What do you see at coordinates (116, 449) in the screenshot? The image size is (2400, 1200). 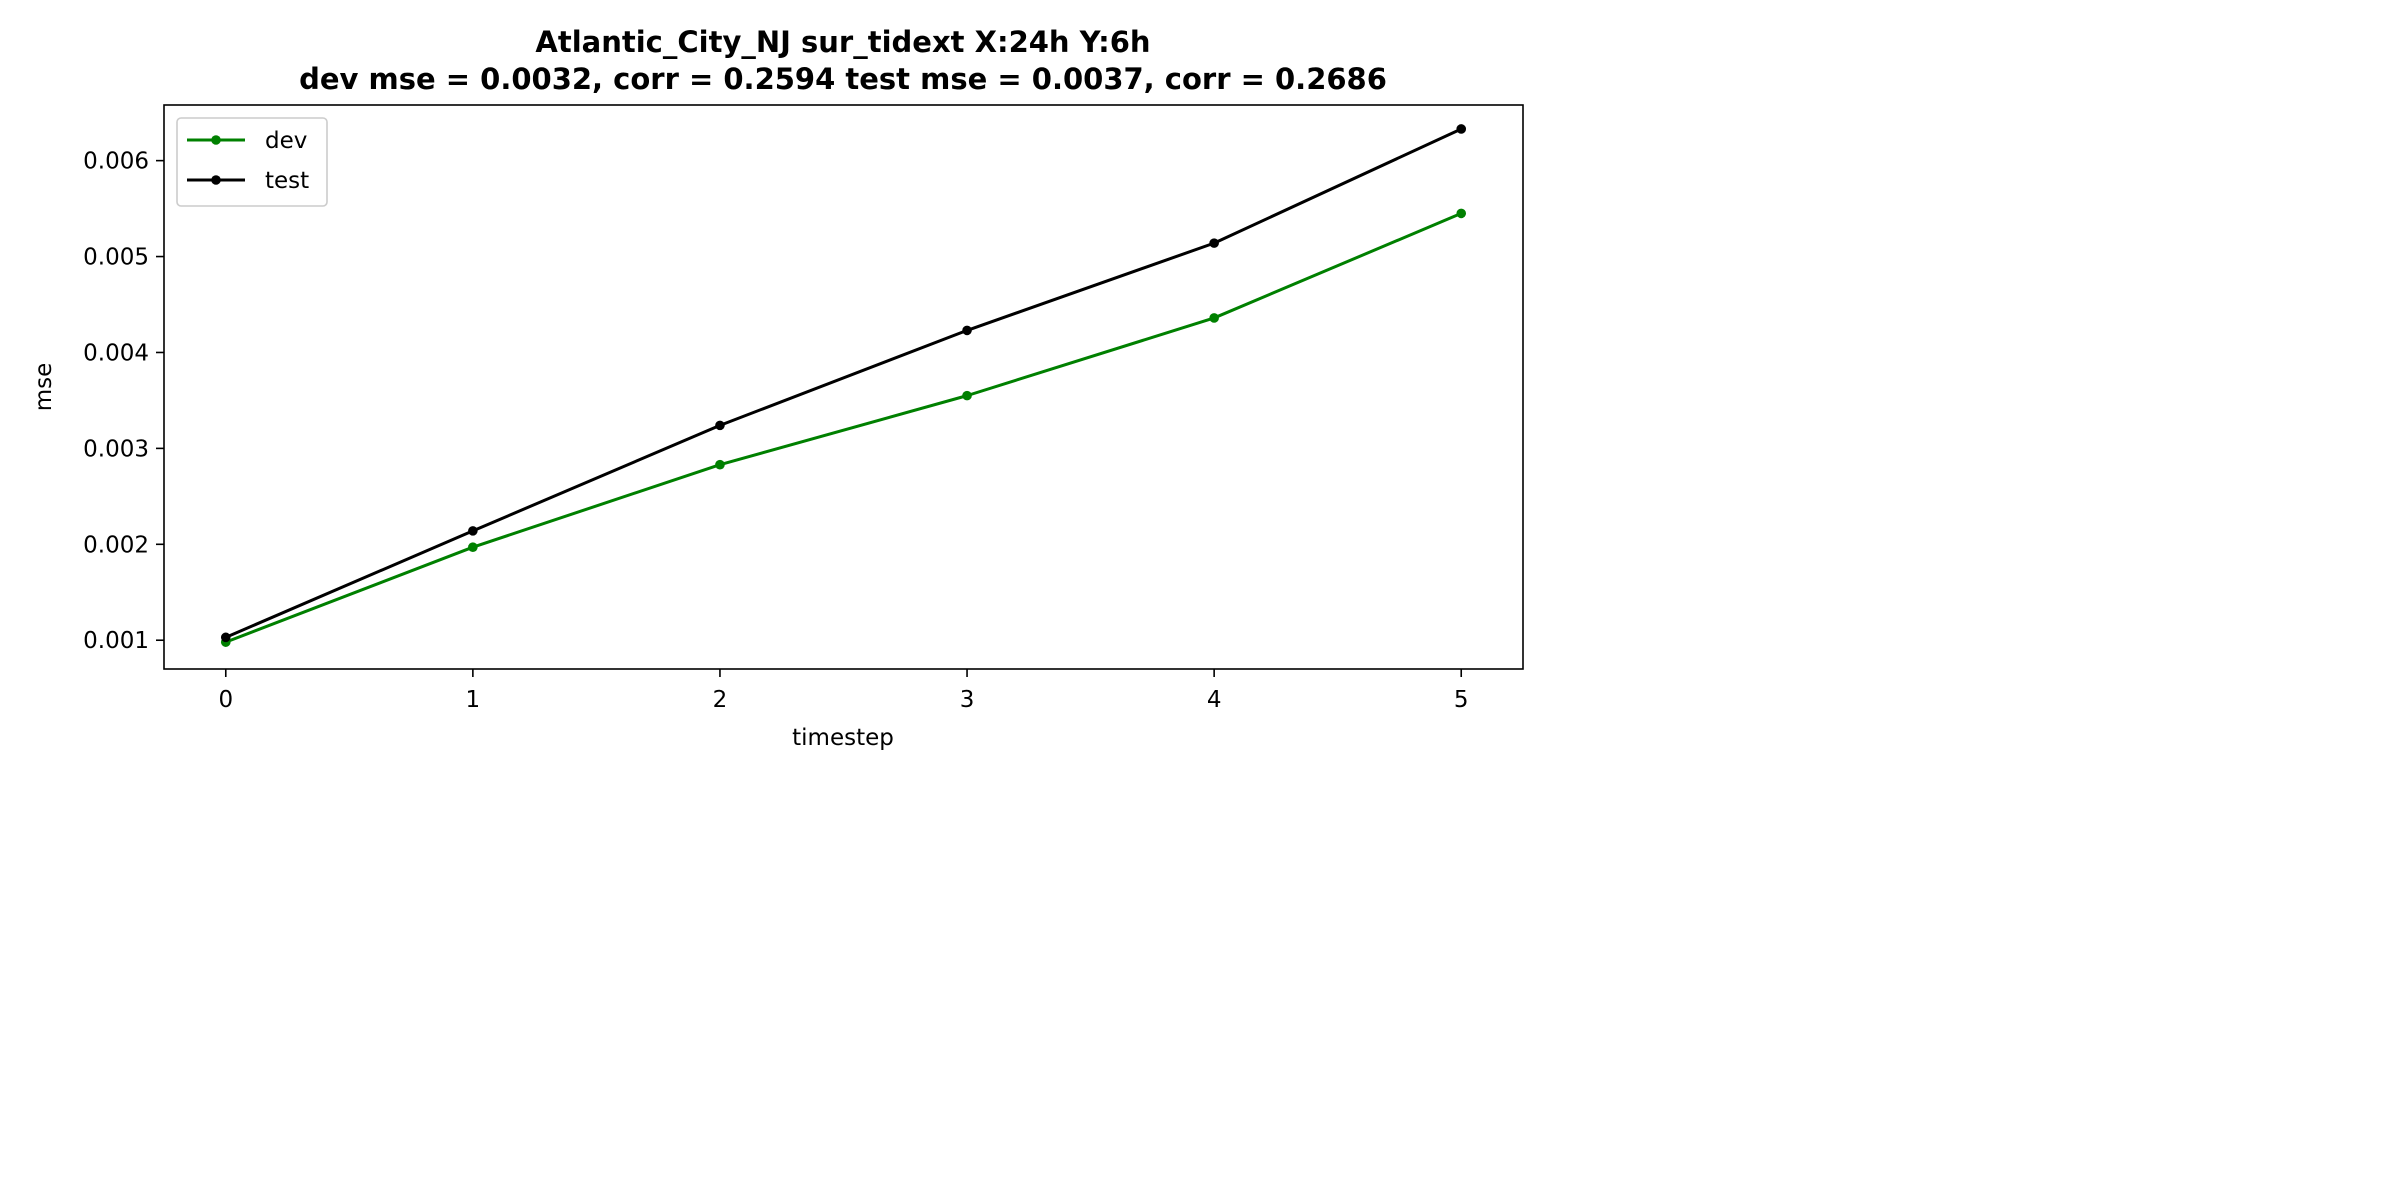 I see `y-tick-label: 0.003` at bounding box center [116, 449].